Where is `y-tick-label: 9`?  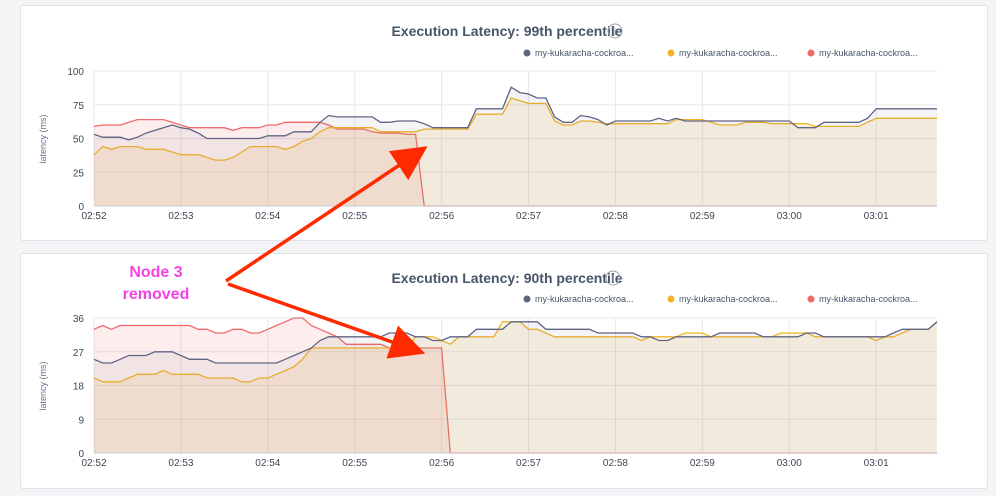 y-tick-label: 9 is located at coordinates (81, 420).